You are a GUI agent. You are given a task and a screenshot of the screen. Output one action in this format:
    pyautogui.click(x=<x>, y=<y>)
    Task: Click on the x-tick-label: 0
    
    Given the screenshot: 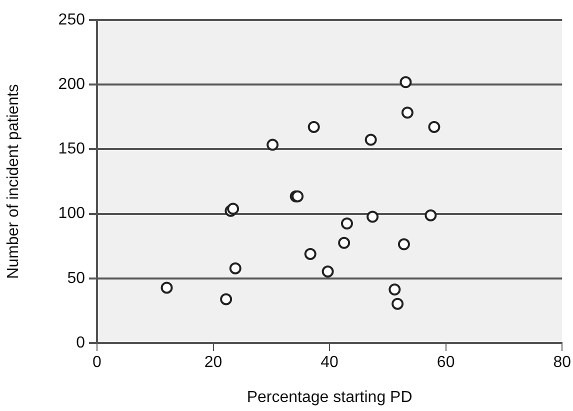 What is the action you would take?
    pyautogui.click(x=97, y=363)
    